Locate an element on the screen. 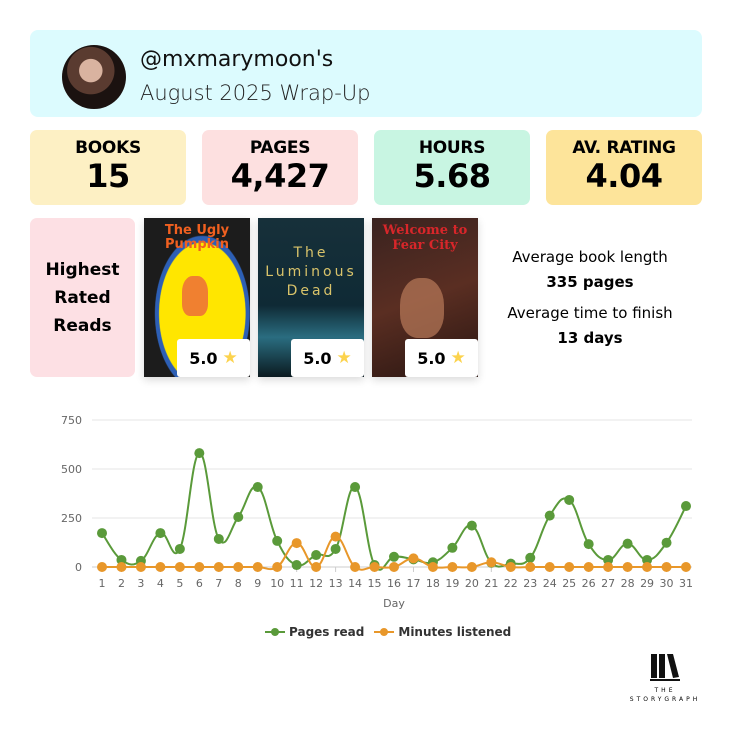 The height and width of the screenshot is (729, 732). logo-text-the: THE is located at coordinates (665, 690).